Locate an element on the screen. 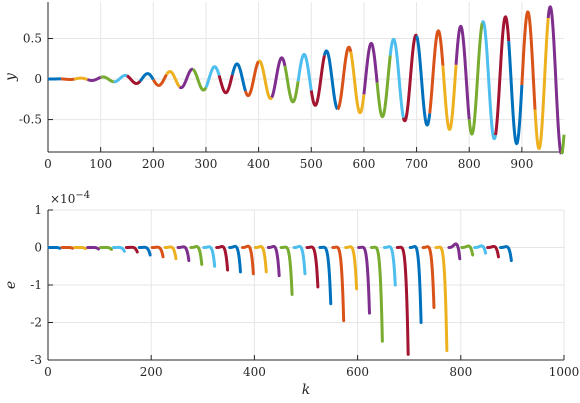  y-axis-label: y is located at coordinates (11, 77).